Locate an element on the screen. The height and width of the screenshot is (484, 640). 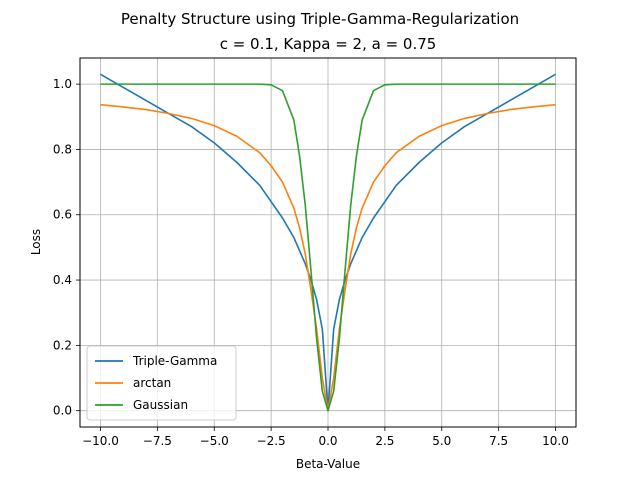
y-tick-label: 0.4 is located at coordinates (62, 280).